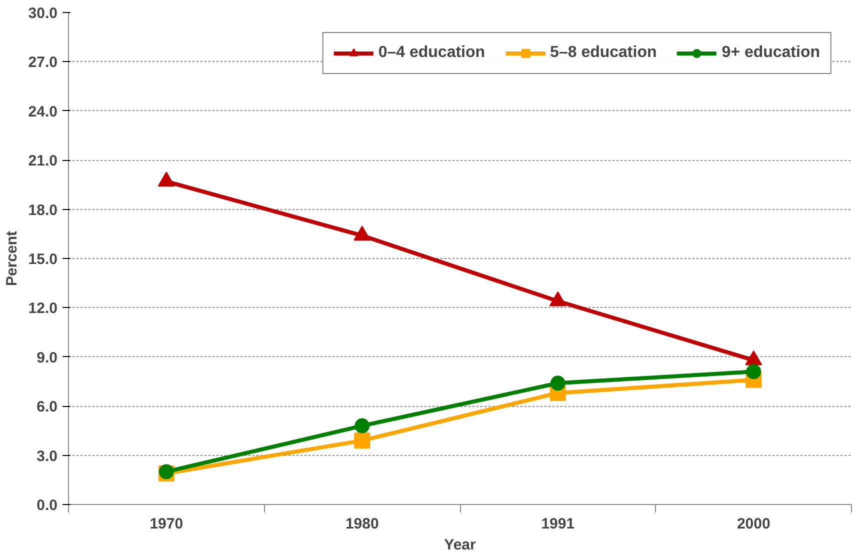 The height and width of the screenshot is (556, 856). What do you see at coordinates (558, 524) in the screenshot?
I see `x-tick-label: 1991` at bounding box center [558, 524].